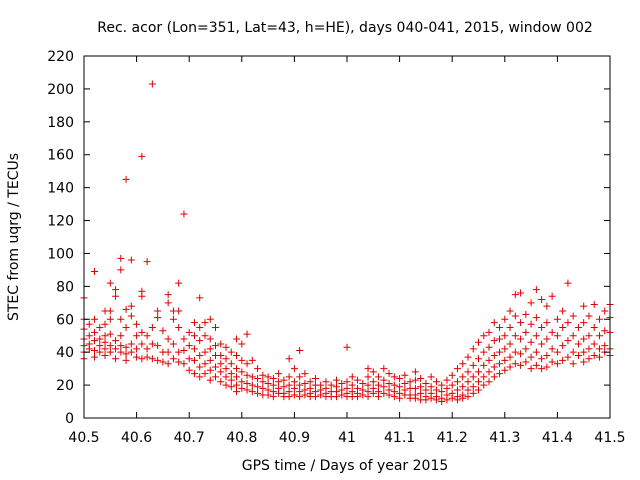 This screenshot has height=480, width=640. What do you see at coordinates (60, 222) in the screenshot?
I see `y-tick-label: 120` at bounding box center [60, 222].